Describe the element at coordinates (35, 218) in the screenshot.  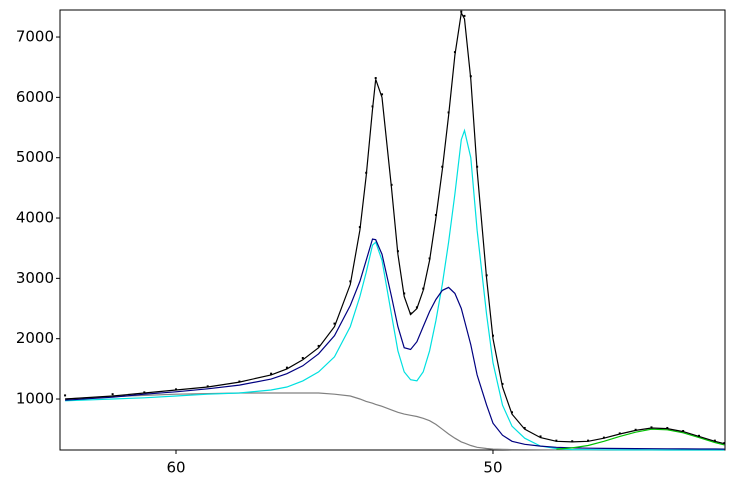
I see `y-tick-label: 4000` at that location.